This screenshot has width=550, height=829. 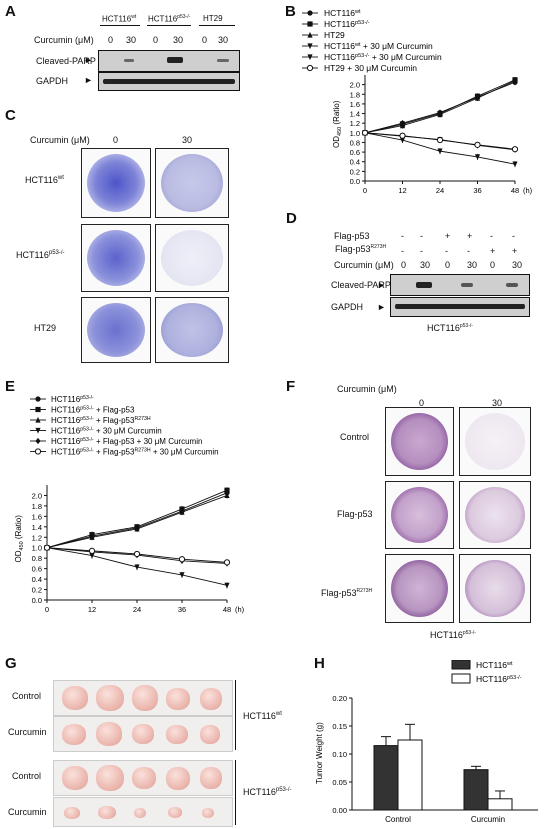 What do you see at coordinates (37, 548) in the screenshot?
I see `e-ytick-label: 1.0` at bounding box center [37, 548].